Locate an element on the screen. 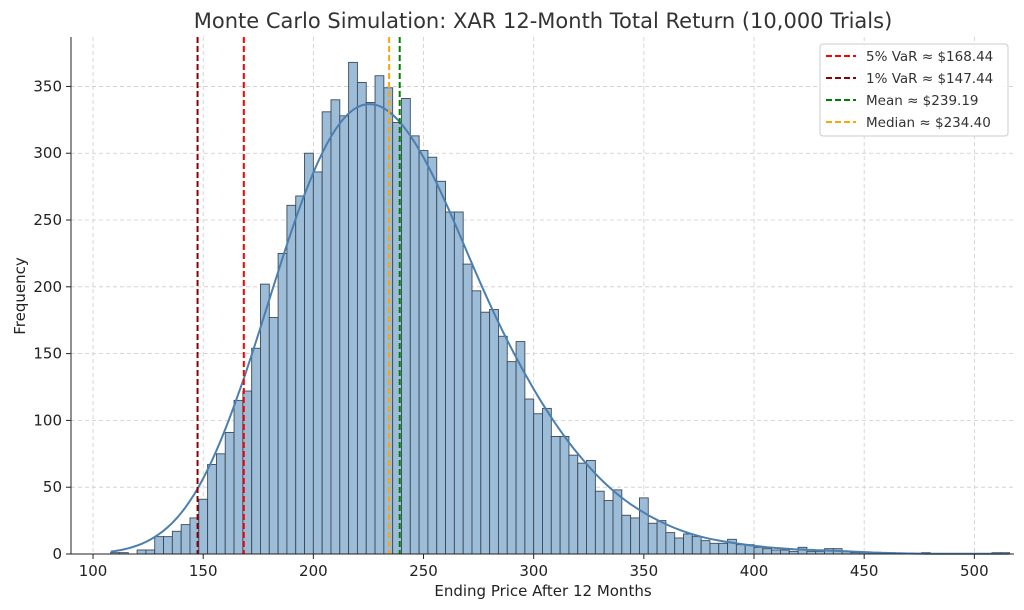  x-tick-label: 150 is located at coordinates (203, 571).